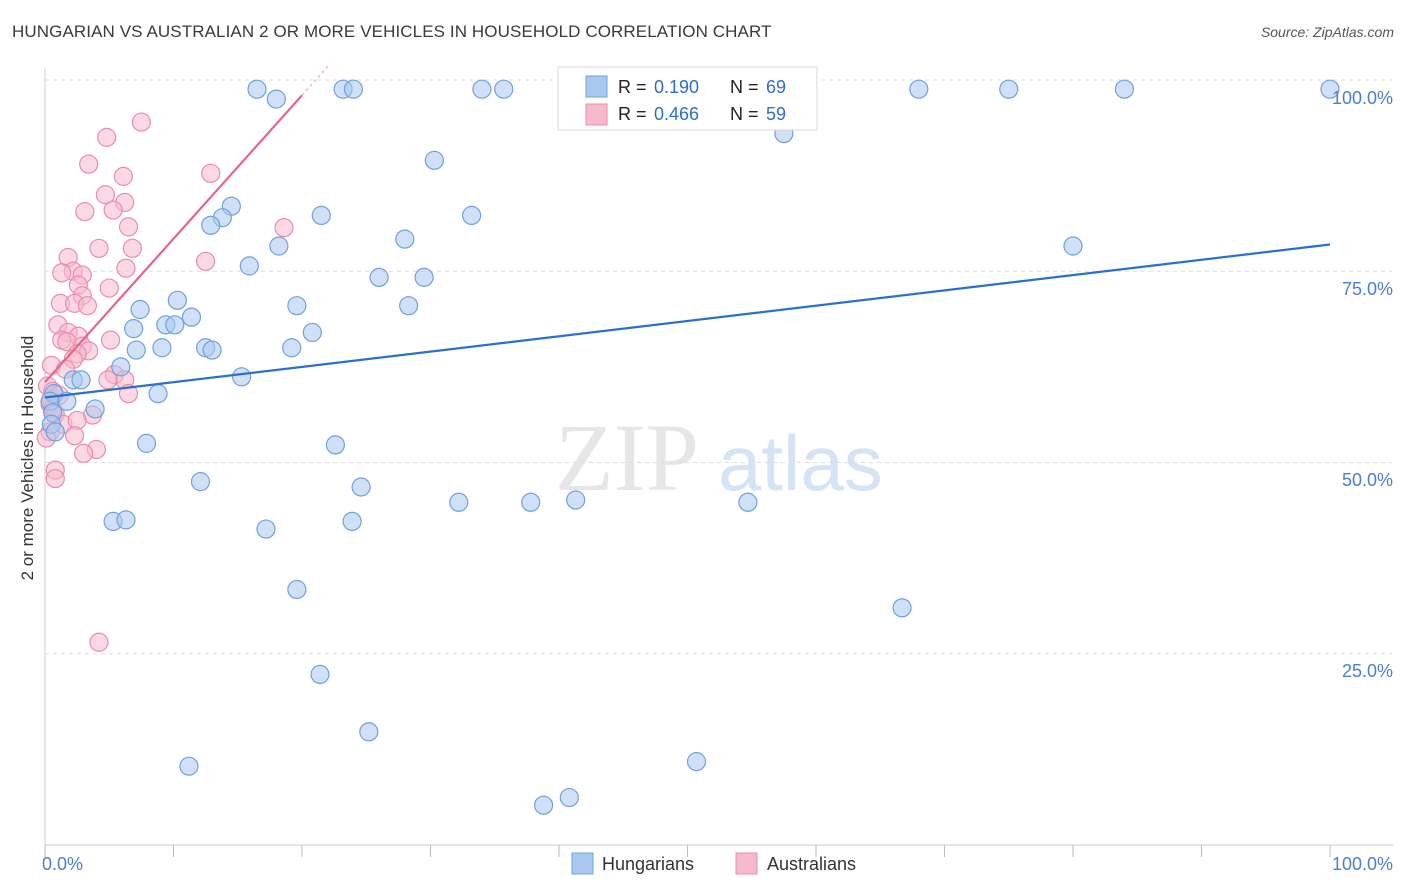  What do you see at coordinates (596, 114) in the screenshot?
I see `legend-swatch-australians` at bounding box center [596, 114].